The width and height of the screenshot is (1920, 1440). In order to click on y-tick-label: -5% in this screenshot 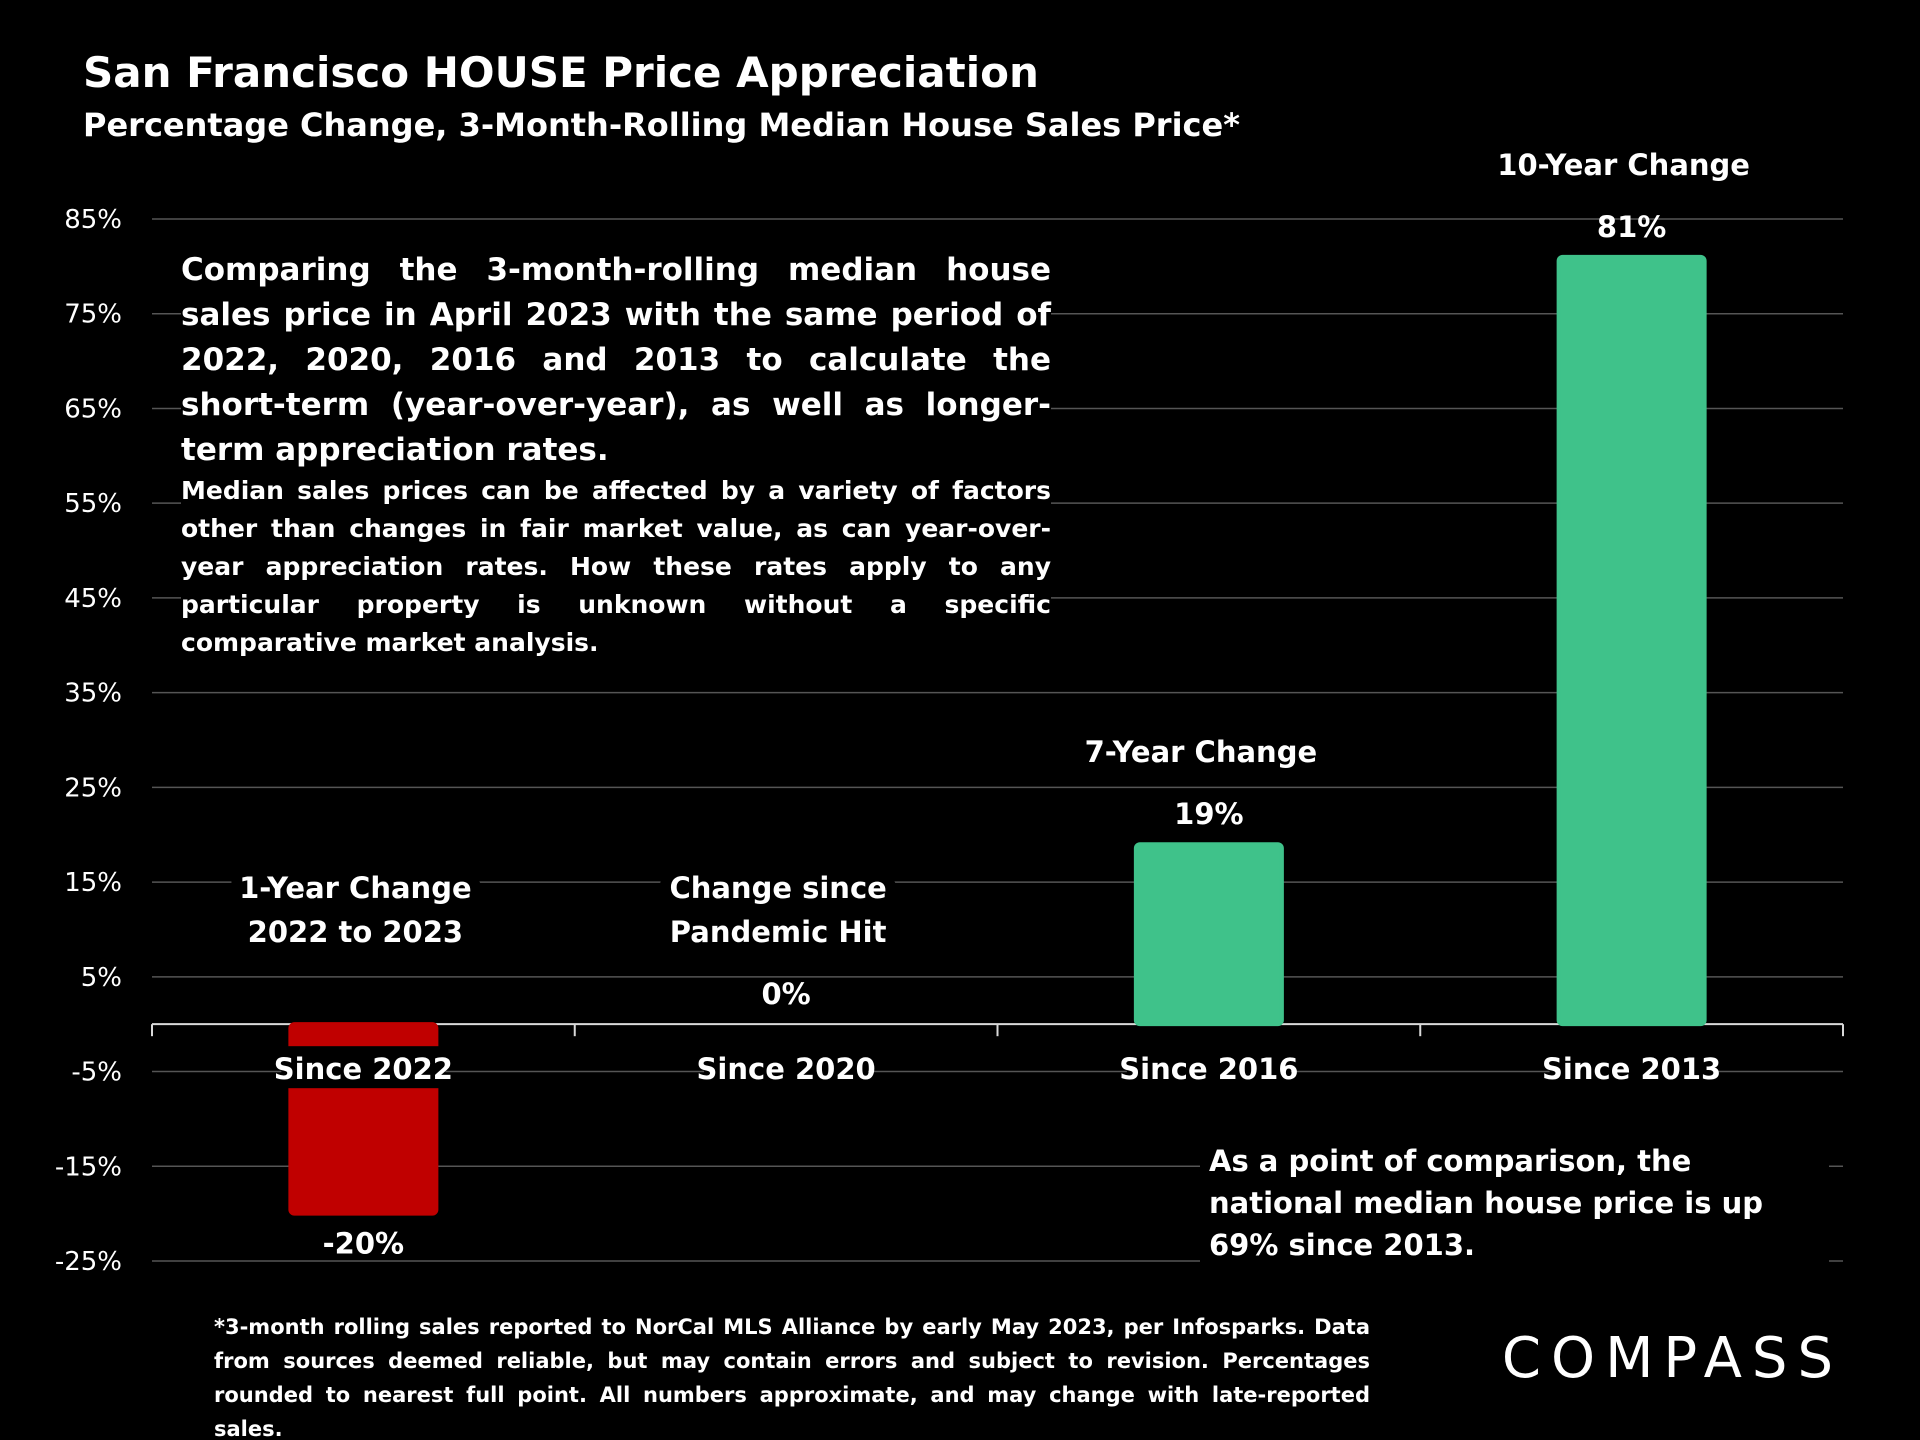, I will do `click(96, 1073)`.